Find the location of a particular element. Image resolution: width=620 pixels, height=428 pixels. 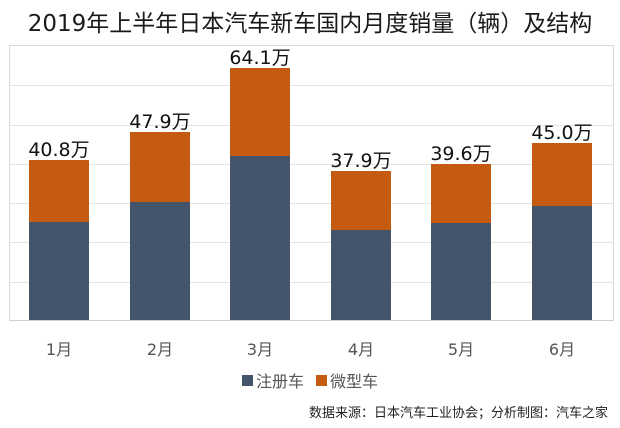

x-axis-label: 6月 is located at coordinates (562, 349).